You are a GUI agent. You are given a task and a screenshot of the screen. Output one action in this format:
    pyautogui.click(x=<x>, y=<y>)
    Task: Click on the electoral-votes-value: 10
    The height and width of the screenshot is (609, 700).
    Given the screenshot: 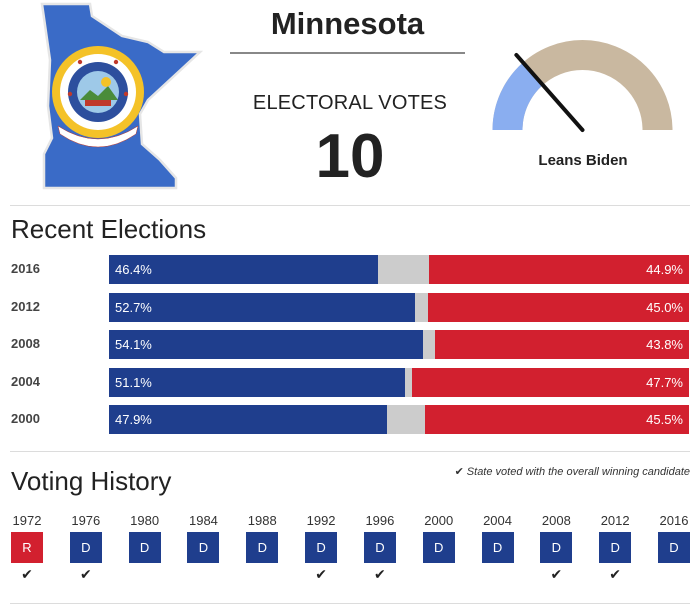 What is the action you would take?
    pyautogui.click(x=350, y=156)
    